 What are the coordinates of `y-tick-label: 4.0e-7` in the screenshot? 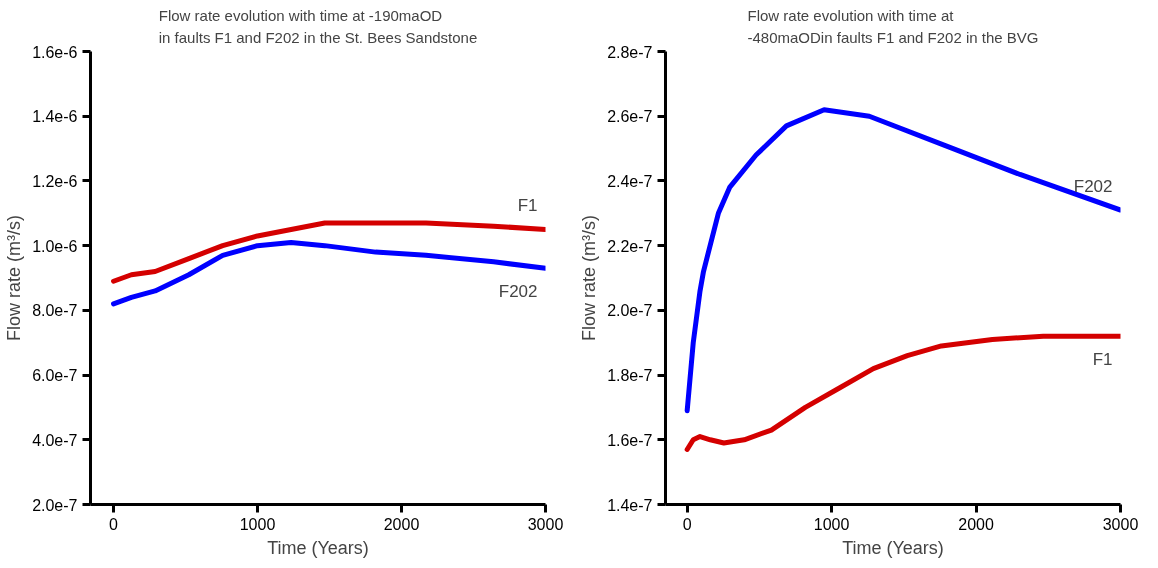 It's located at (55, 440).